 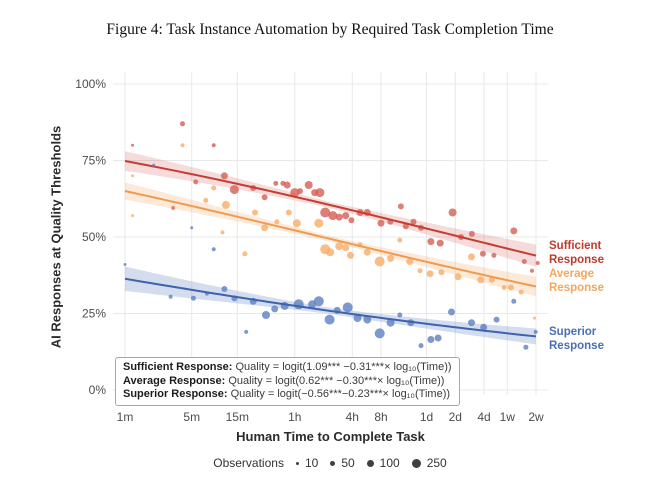 I want to click on equation-average-label: Average Response:, so click(x=174, y=380).